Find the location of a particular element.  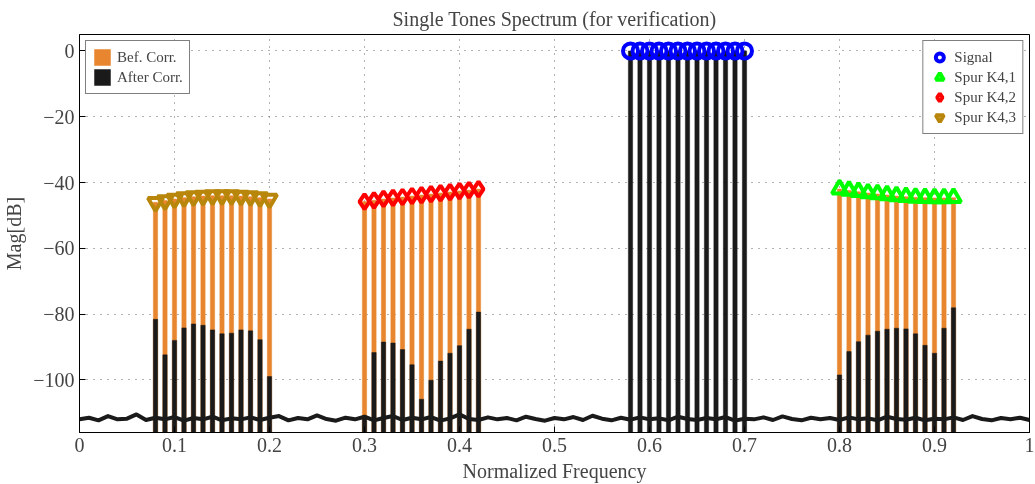

x-tick-label: 0.6 is located at coordinates (649, 444).